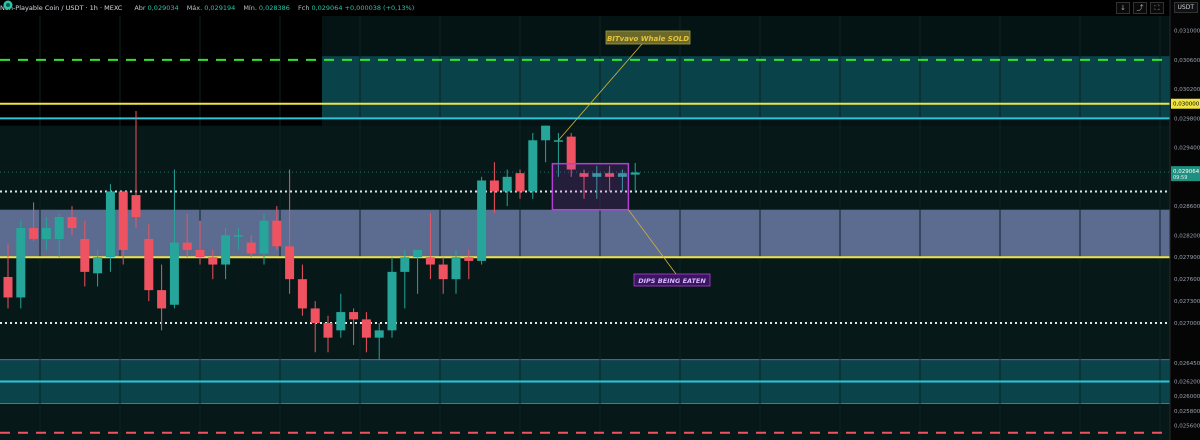 This screenshot has width=1200, height=440. Describe the element at coordinates (140, 8) in the screenshot. I see `ohlc-open-label: Abr` at that location.